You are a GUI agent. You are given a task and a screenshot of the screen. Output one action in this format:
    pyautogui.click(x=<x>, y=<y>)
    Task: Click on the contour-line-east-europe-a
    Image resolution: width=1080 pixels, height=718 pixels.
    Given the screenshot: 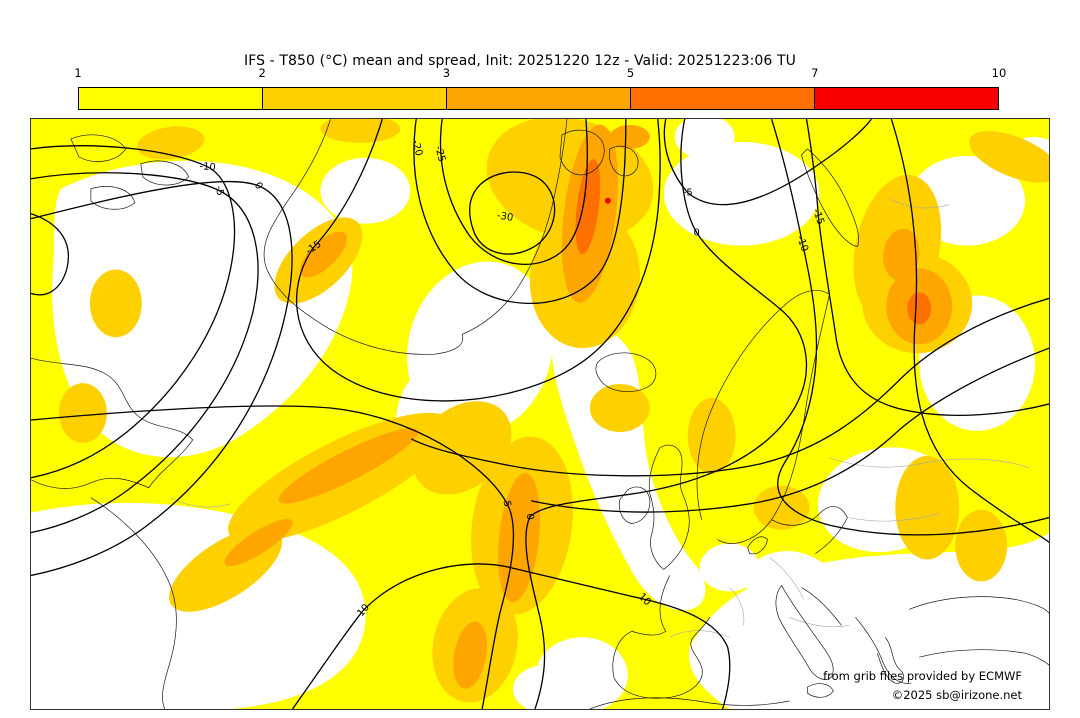 What is the action you would take?
    pyautogui.click(x=729, y=387)
    